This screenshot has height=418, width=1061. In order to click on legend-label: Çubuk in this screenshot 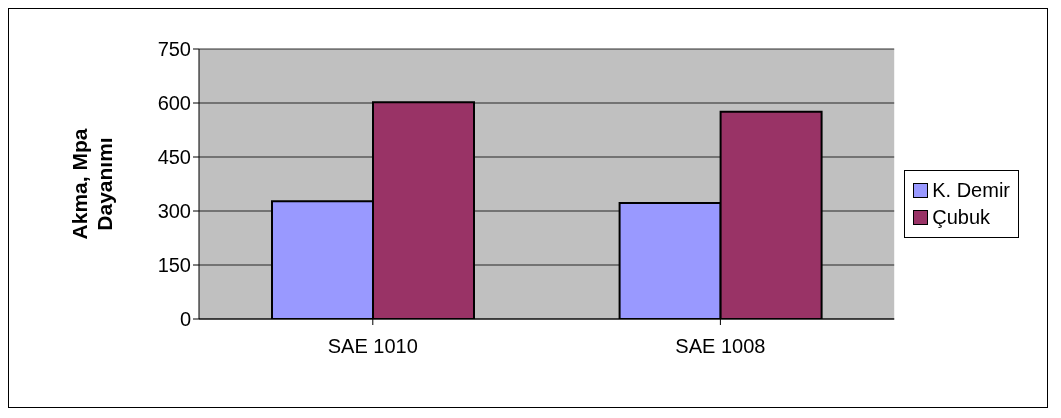, I will do `click(961, 217)`.